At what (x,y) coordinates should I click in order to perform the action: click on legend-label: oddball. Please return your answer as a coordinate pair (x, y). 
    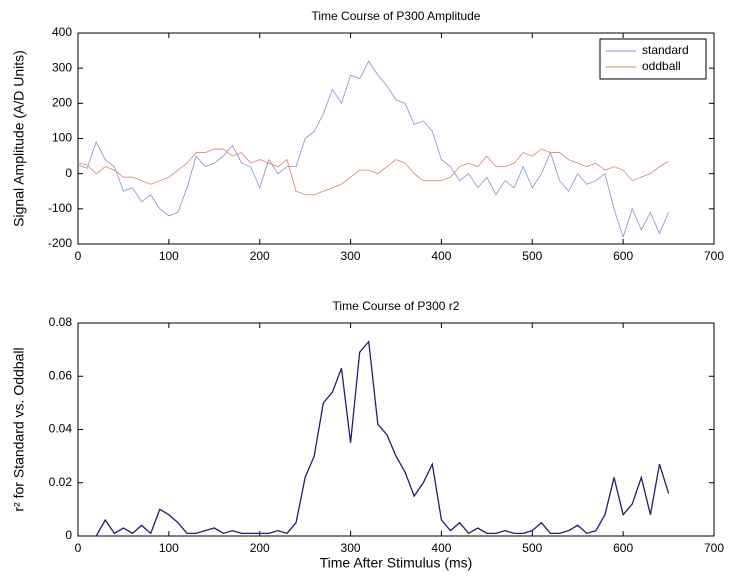
    Looking at the image, I should click on (661, 66).